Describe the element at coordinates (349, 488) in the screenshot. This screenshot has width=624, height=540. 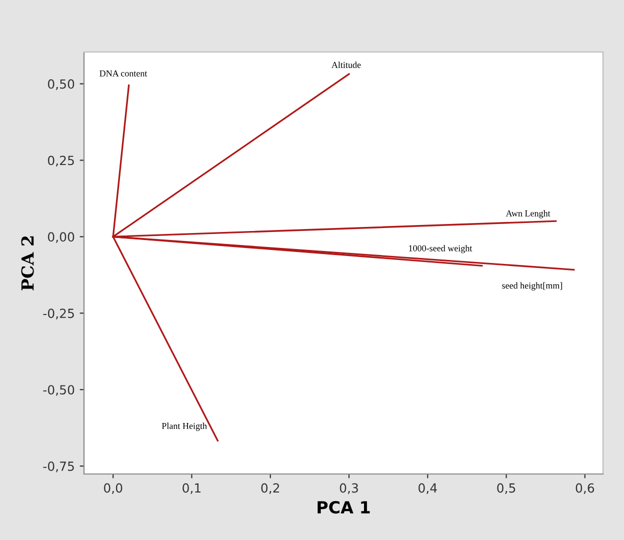
I see `x-tick-label: 0,3` at that location.